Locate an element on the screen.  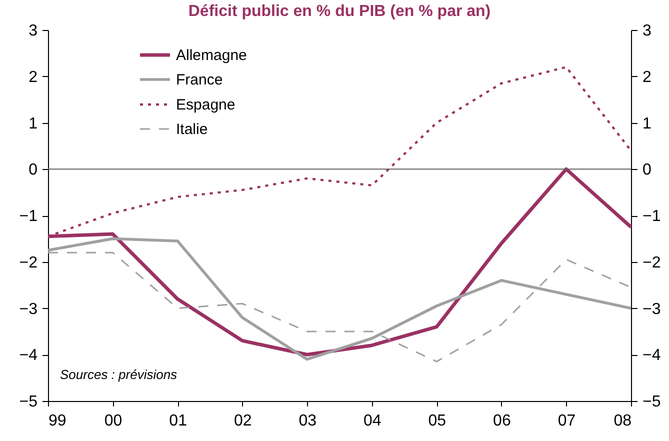
y-tick-label: −2 is located at coordinates (28, 263).